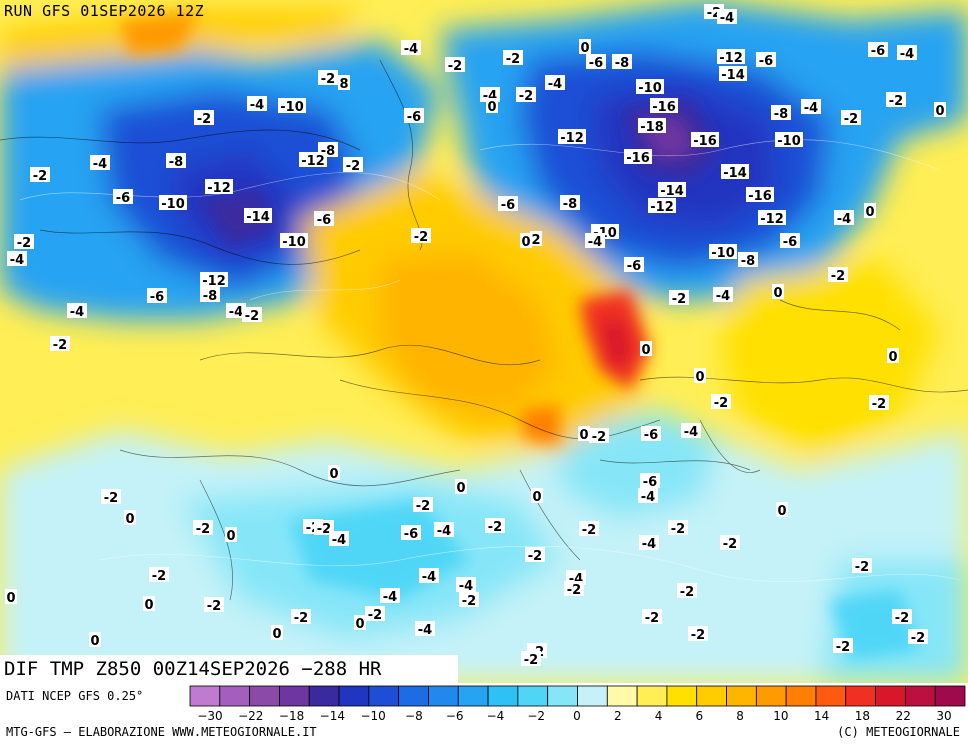  Describe the element at coordinates (740, 716) in the screenshot. I see `legend-tick-label: 8` at that location.